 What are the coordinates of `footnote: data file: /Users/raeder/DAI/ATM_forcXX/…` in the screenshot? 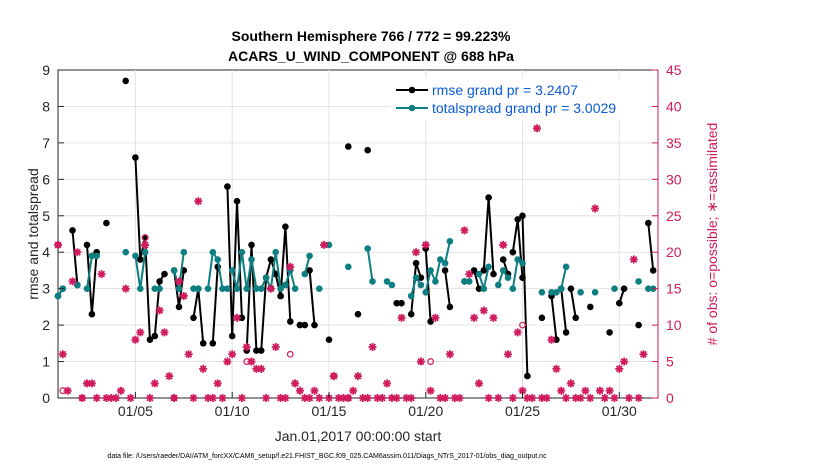 It's located at (327, 456).